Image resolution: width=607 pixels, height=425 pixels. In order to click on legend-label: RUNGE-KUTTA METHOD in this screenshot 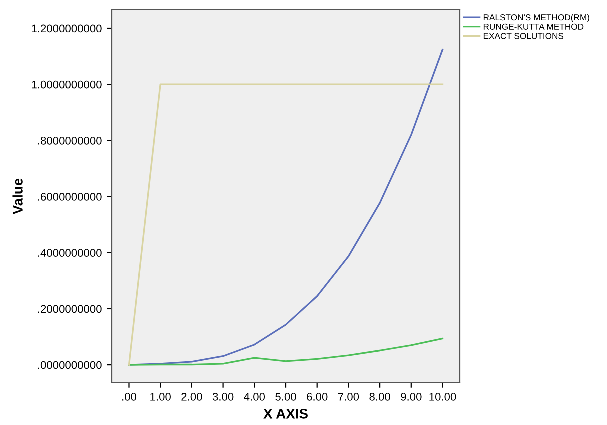, I will do `click(534, 27)`.